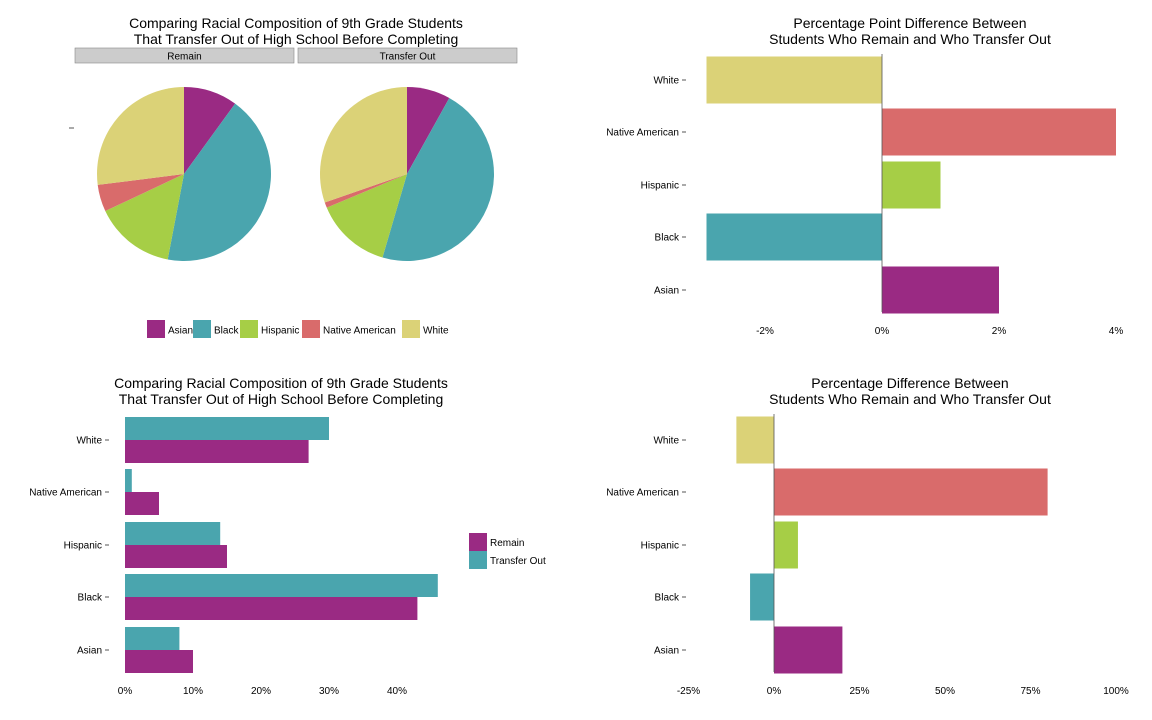 The image size is (1152, 720). Describe the element at coordinates (280, 331) in the screenshot. I see `legend-label-hispanic: Hispanic` at that location.